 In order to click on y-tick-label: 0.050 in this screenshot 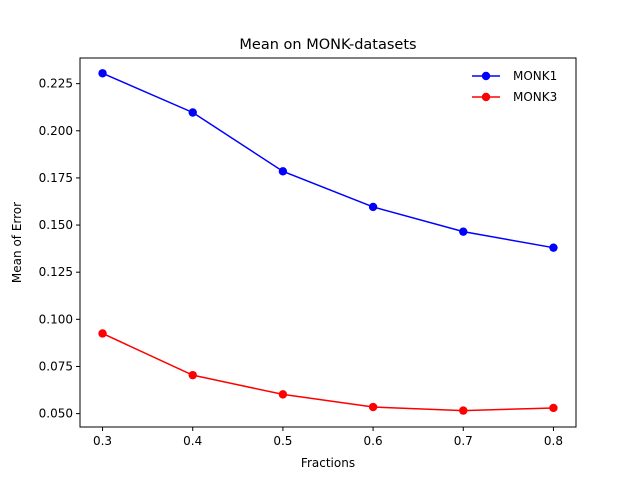, I will do `click(56, 414)`.